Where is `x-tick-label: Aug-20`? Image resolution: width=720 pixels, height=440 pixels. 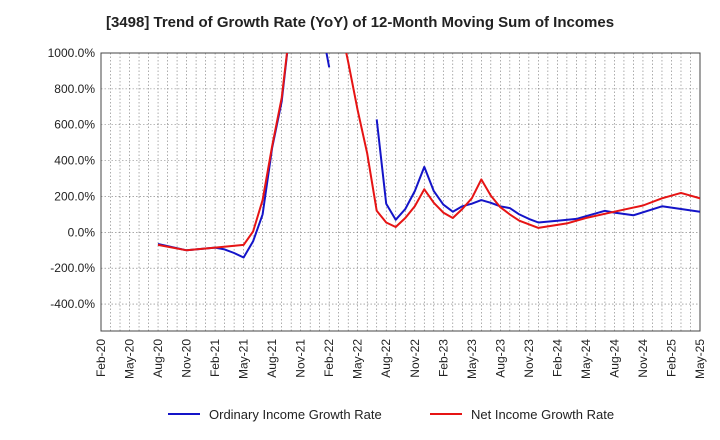 x-tick-label: Aug-20 is located at coordinates (158, 358).